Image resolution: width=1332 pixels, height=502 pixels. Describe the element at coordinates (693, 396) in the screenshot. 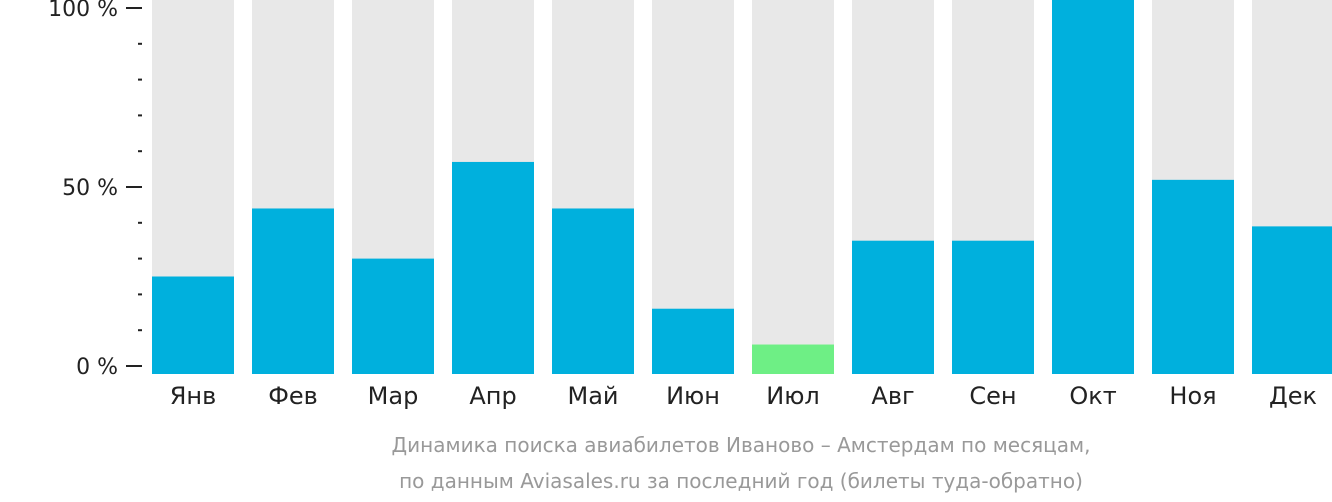

I see `x-tick-label-6: Июн` at that location.